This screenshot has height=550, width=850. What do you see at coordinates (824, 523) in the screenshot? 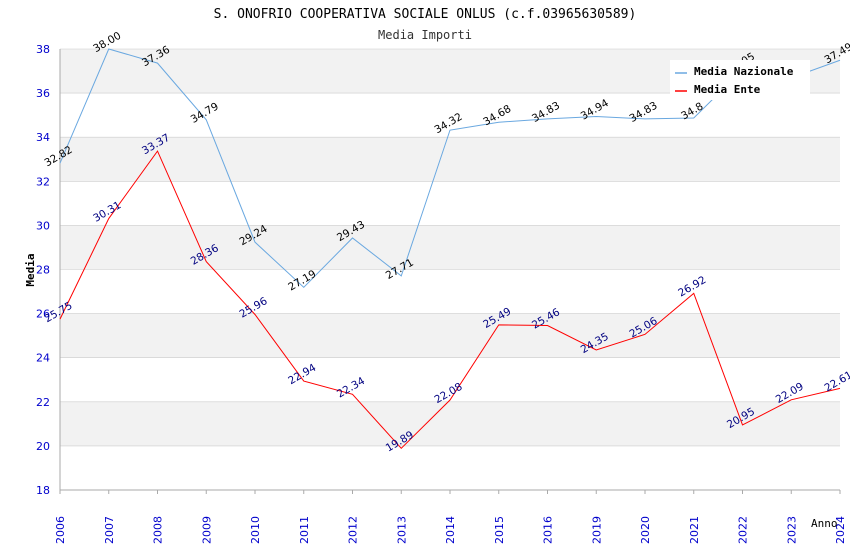
I see `x-axis-label: Anno` at bounding box center [824, 523].